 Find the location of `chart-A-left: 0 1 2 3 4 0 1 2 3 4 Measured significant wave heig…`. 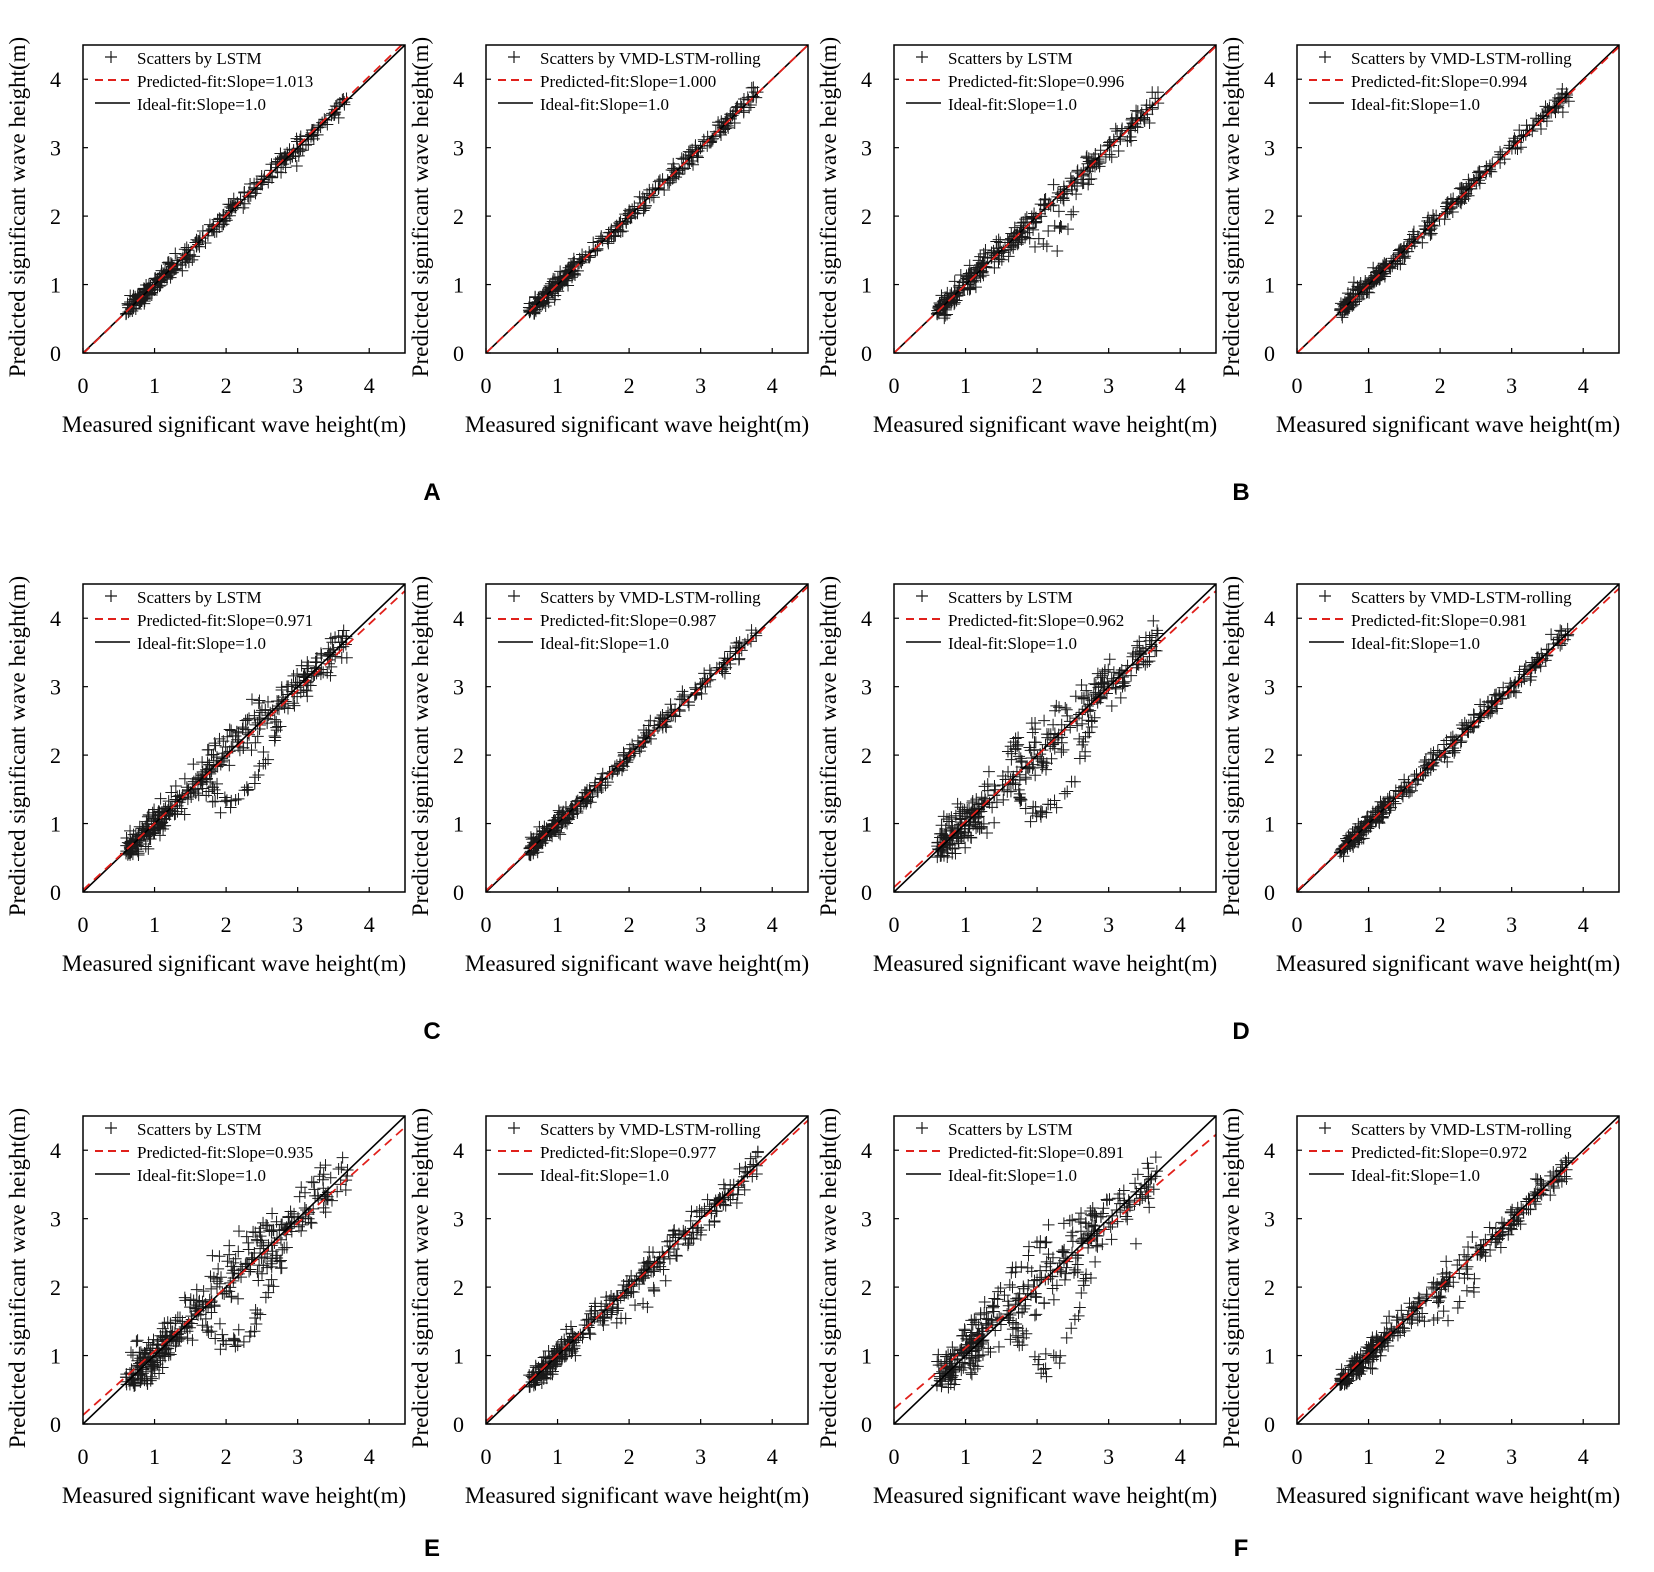

chart-A-left: 0 1 2 3 4 0 1 2 3 4 Measured significant wave heig… is located at coordinates (205, 237).